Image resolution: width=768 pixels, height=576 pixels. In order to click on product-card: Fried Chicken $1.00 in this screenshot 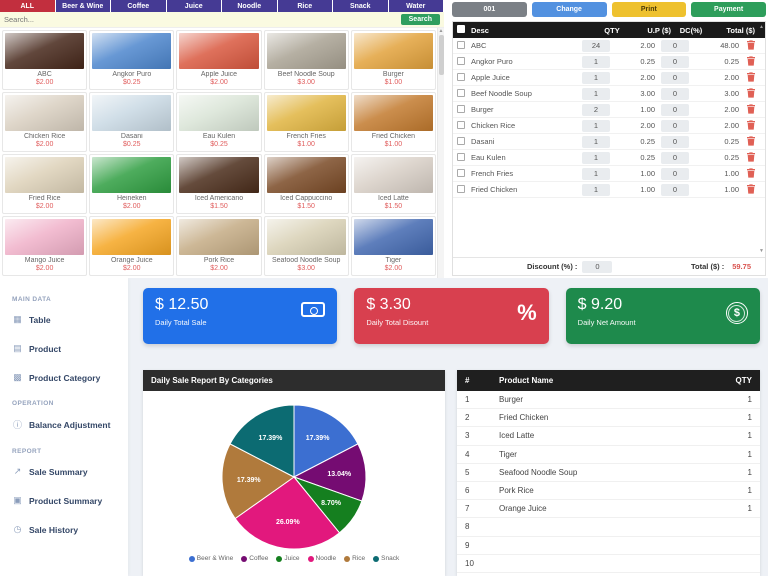, I will do `click(393, 122)`.